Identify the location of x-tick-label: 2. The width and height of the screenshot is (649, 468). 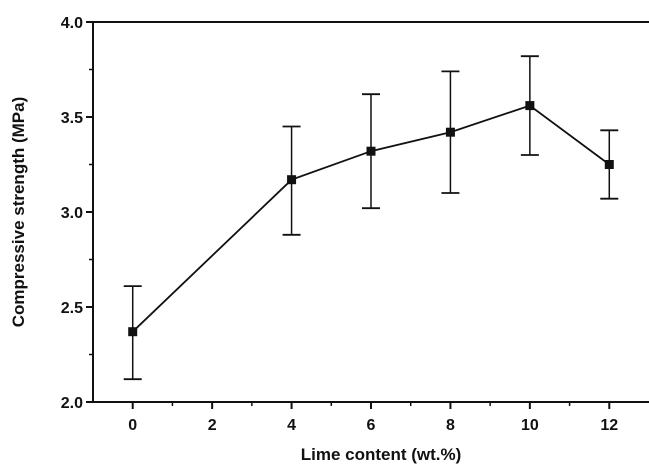
(212, 425).